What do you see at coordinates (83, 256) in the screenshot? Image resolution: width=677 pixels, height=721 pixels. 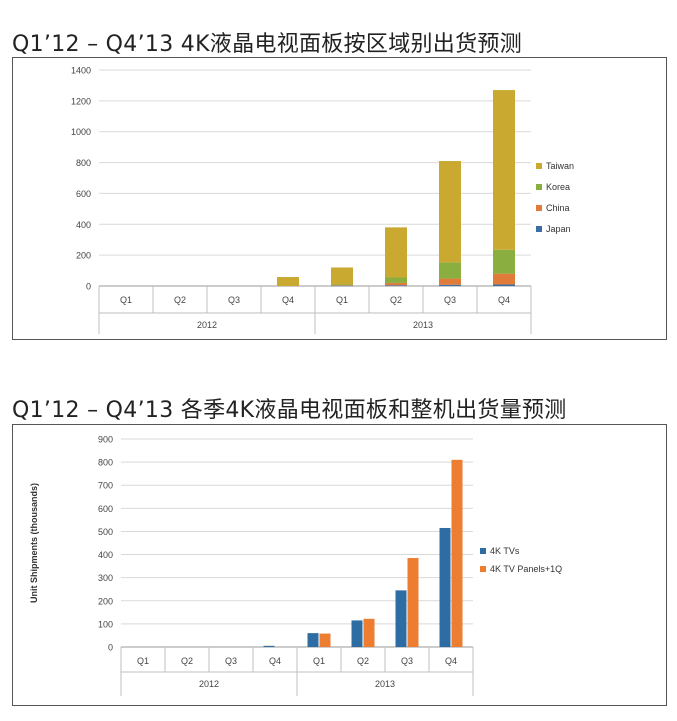 I see `chart1-y-tick-label: 200` at bounding box center [83, 256].